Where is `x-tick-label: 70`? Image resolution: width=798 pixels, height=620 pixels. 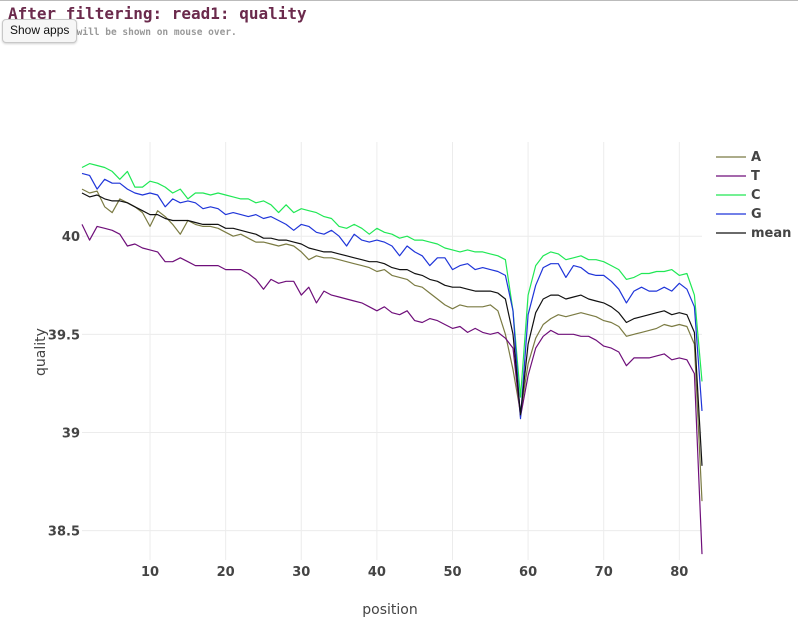
x-tick-label: 70 is located at coordinates (604, 572).